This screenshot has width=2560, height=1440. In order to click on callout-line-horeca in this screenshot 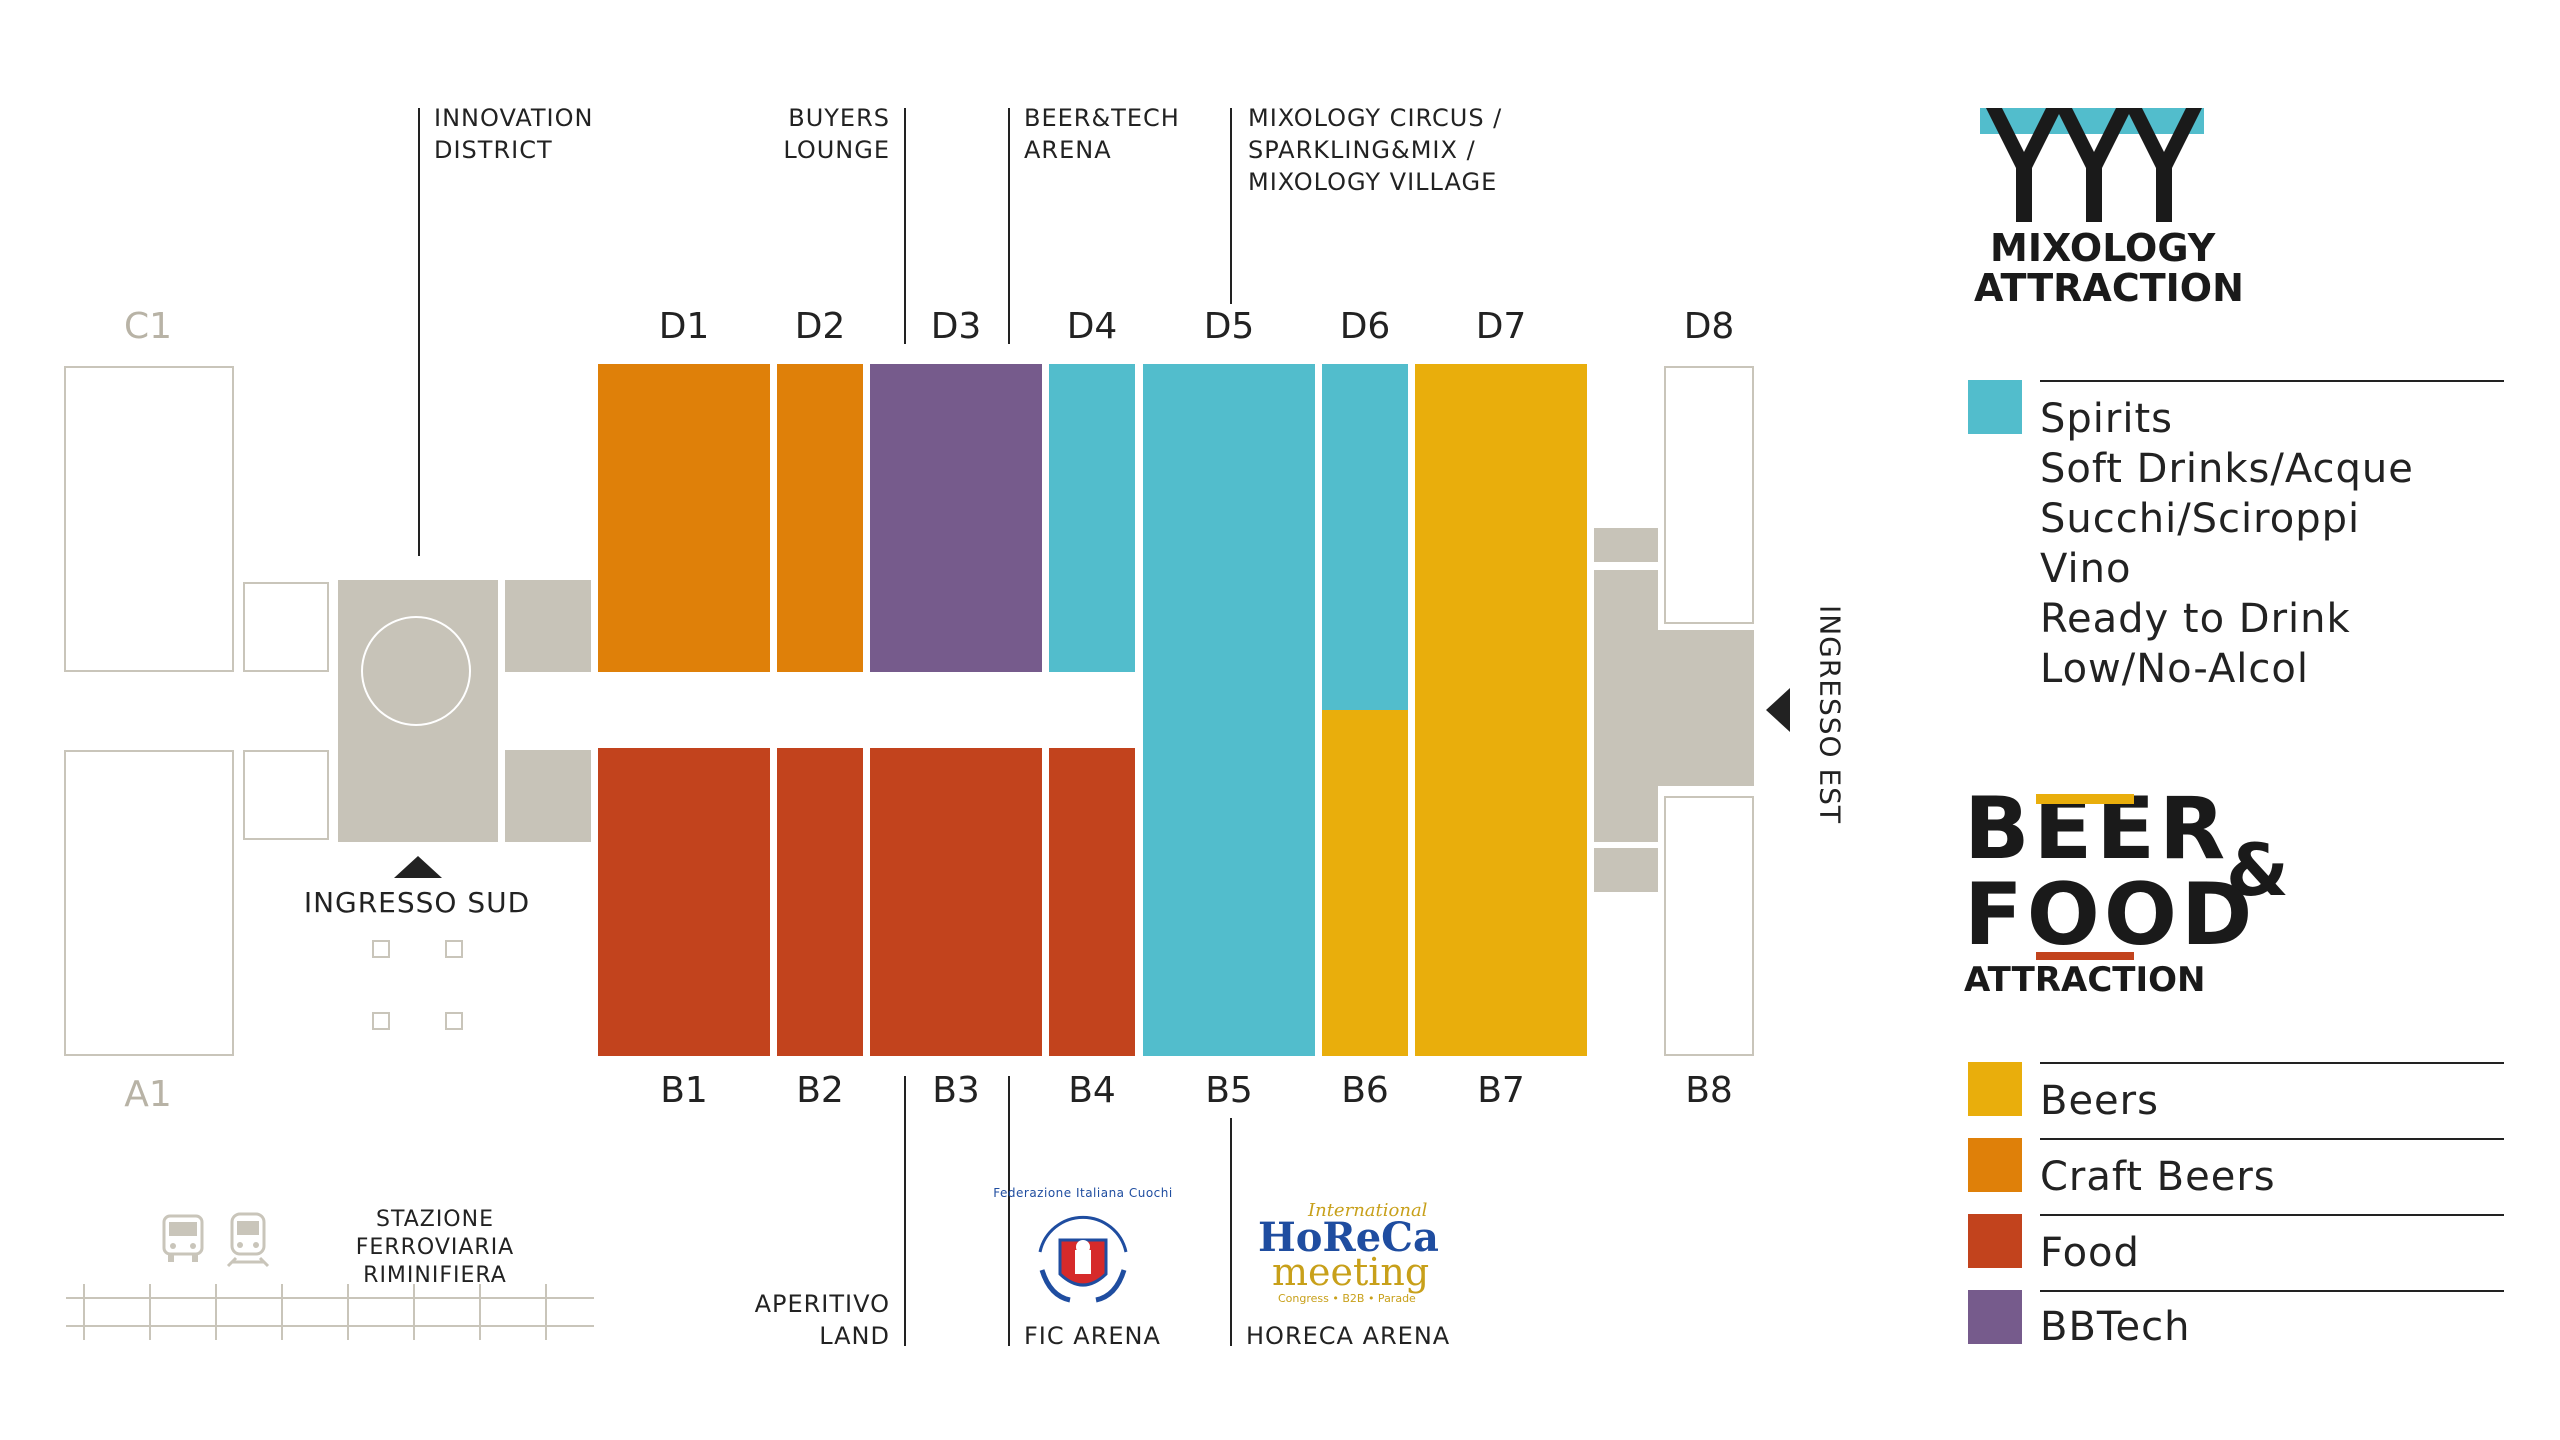, I will do `click(1231, 1232)`.